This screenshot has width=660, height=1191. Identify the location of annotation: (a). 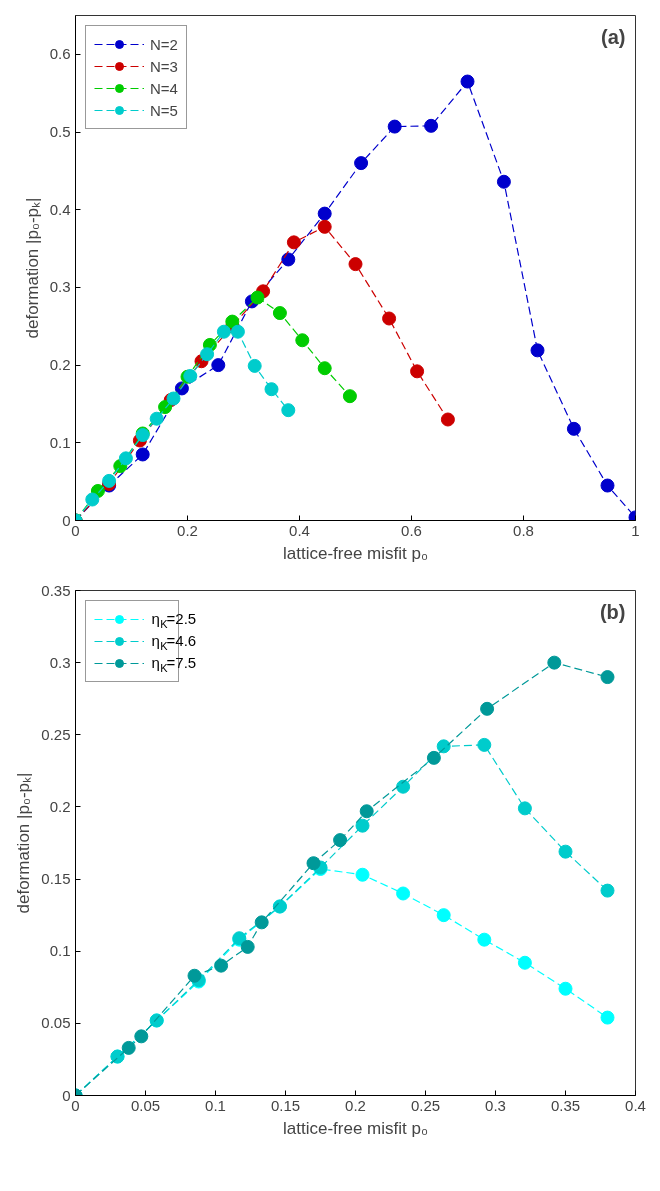
(613, 36).